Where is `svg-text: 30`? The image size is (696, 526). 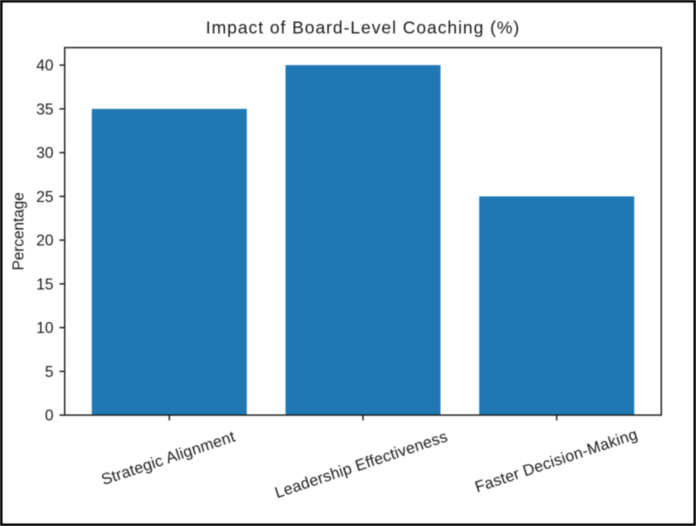
svg-text: 30 is located at coordinates (45, 153).